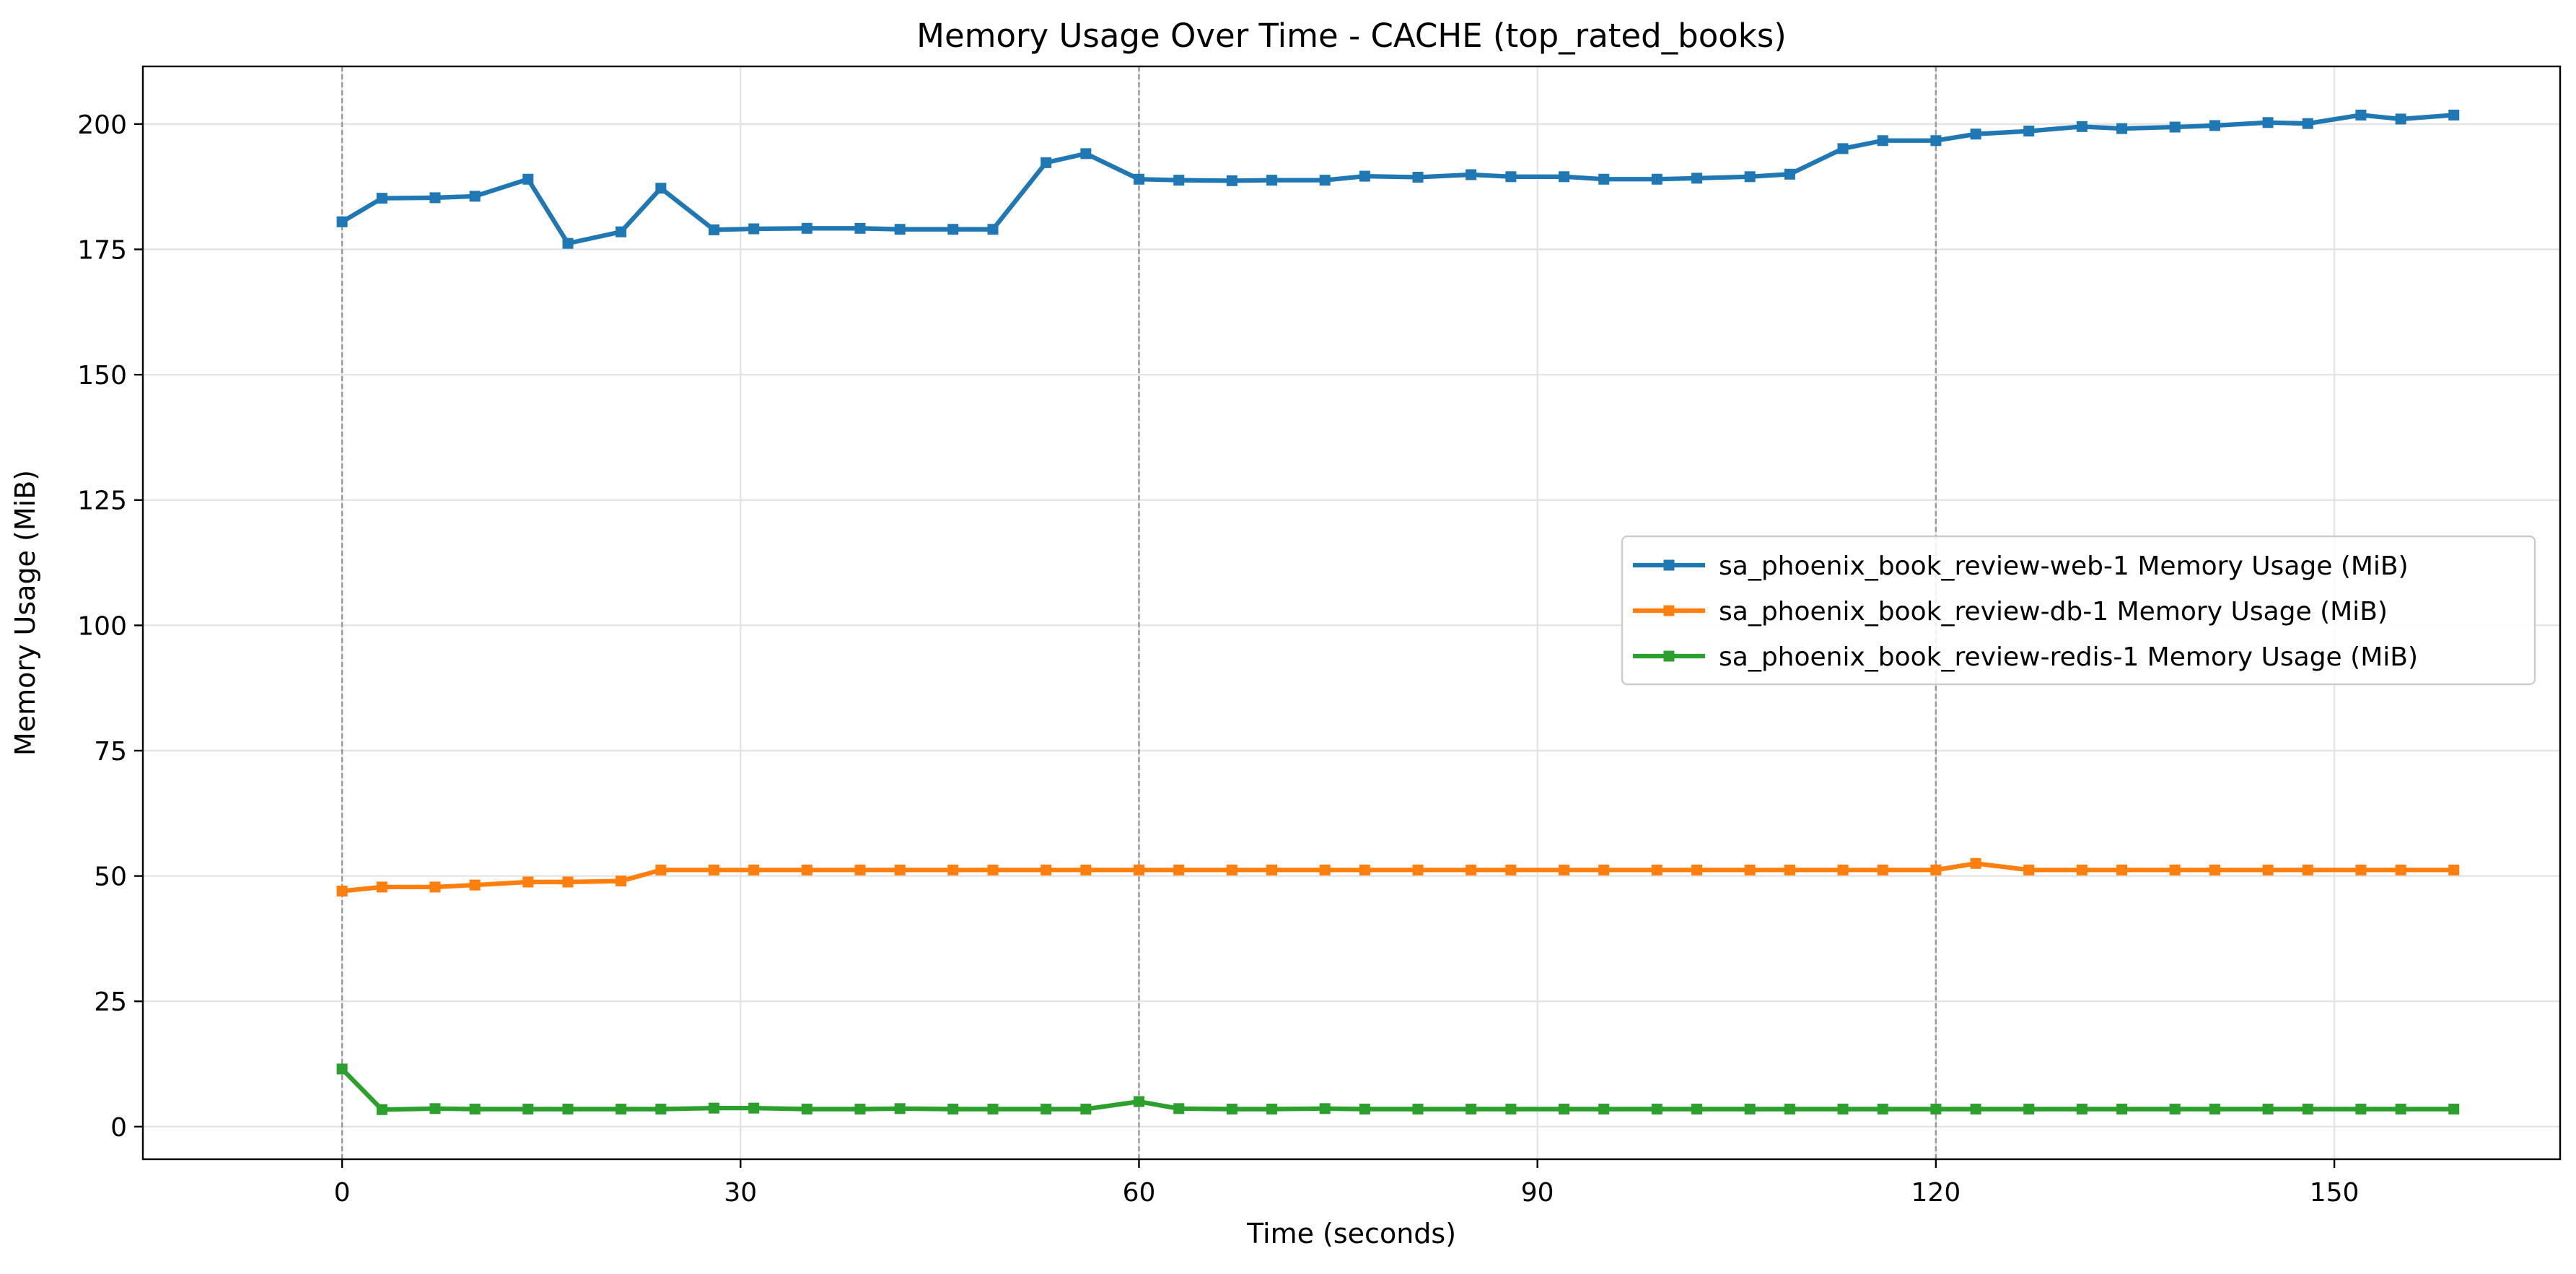 The height and width of the screenshot is (1274, 2576). I want to click on y-tick-label: 50, so click(110, 877).